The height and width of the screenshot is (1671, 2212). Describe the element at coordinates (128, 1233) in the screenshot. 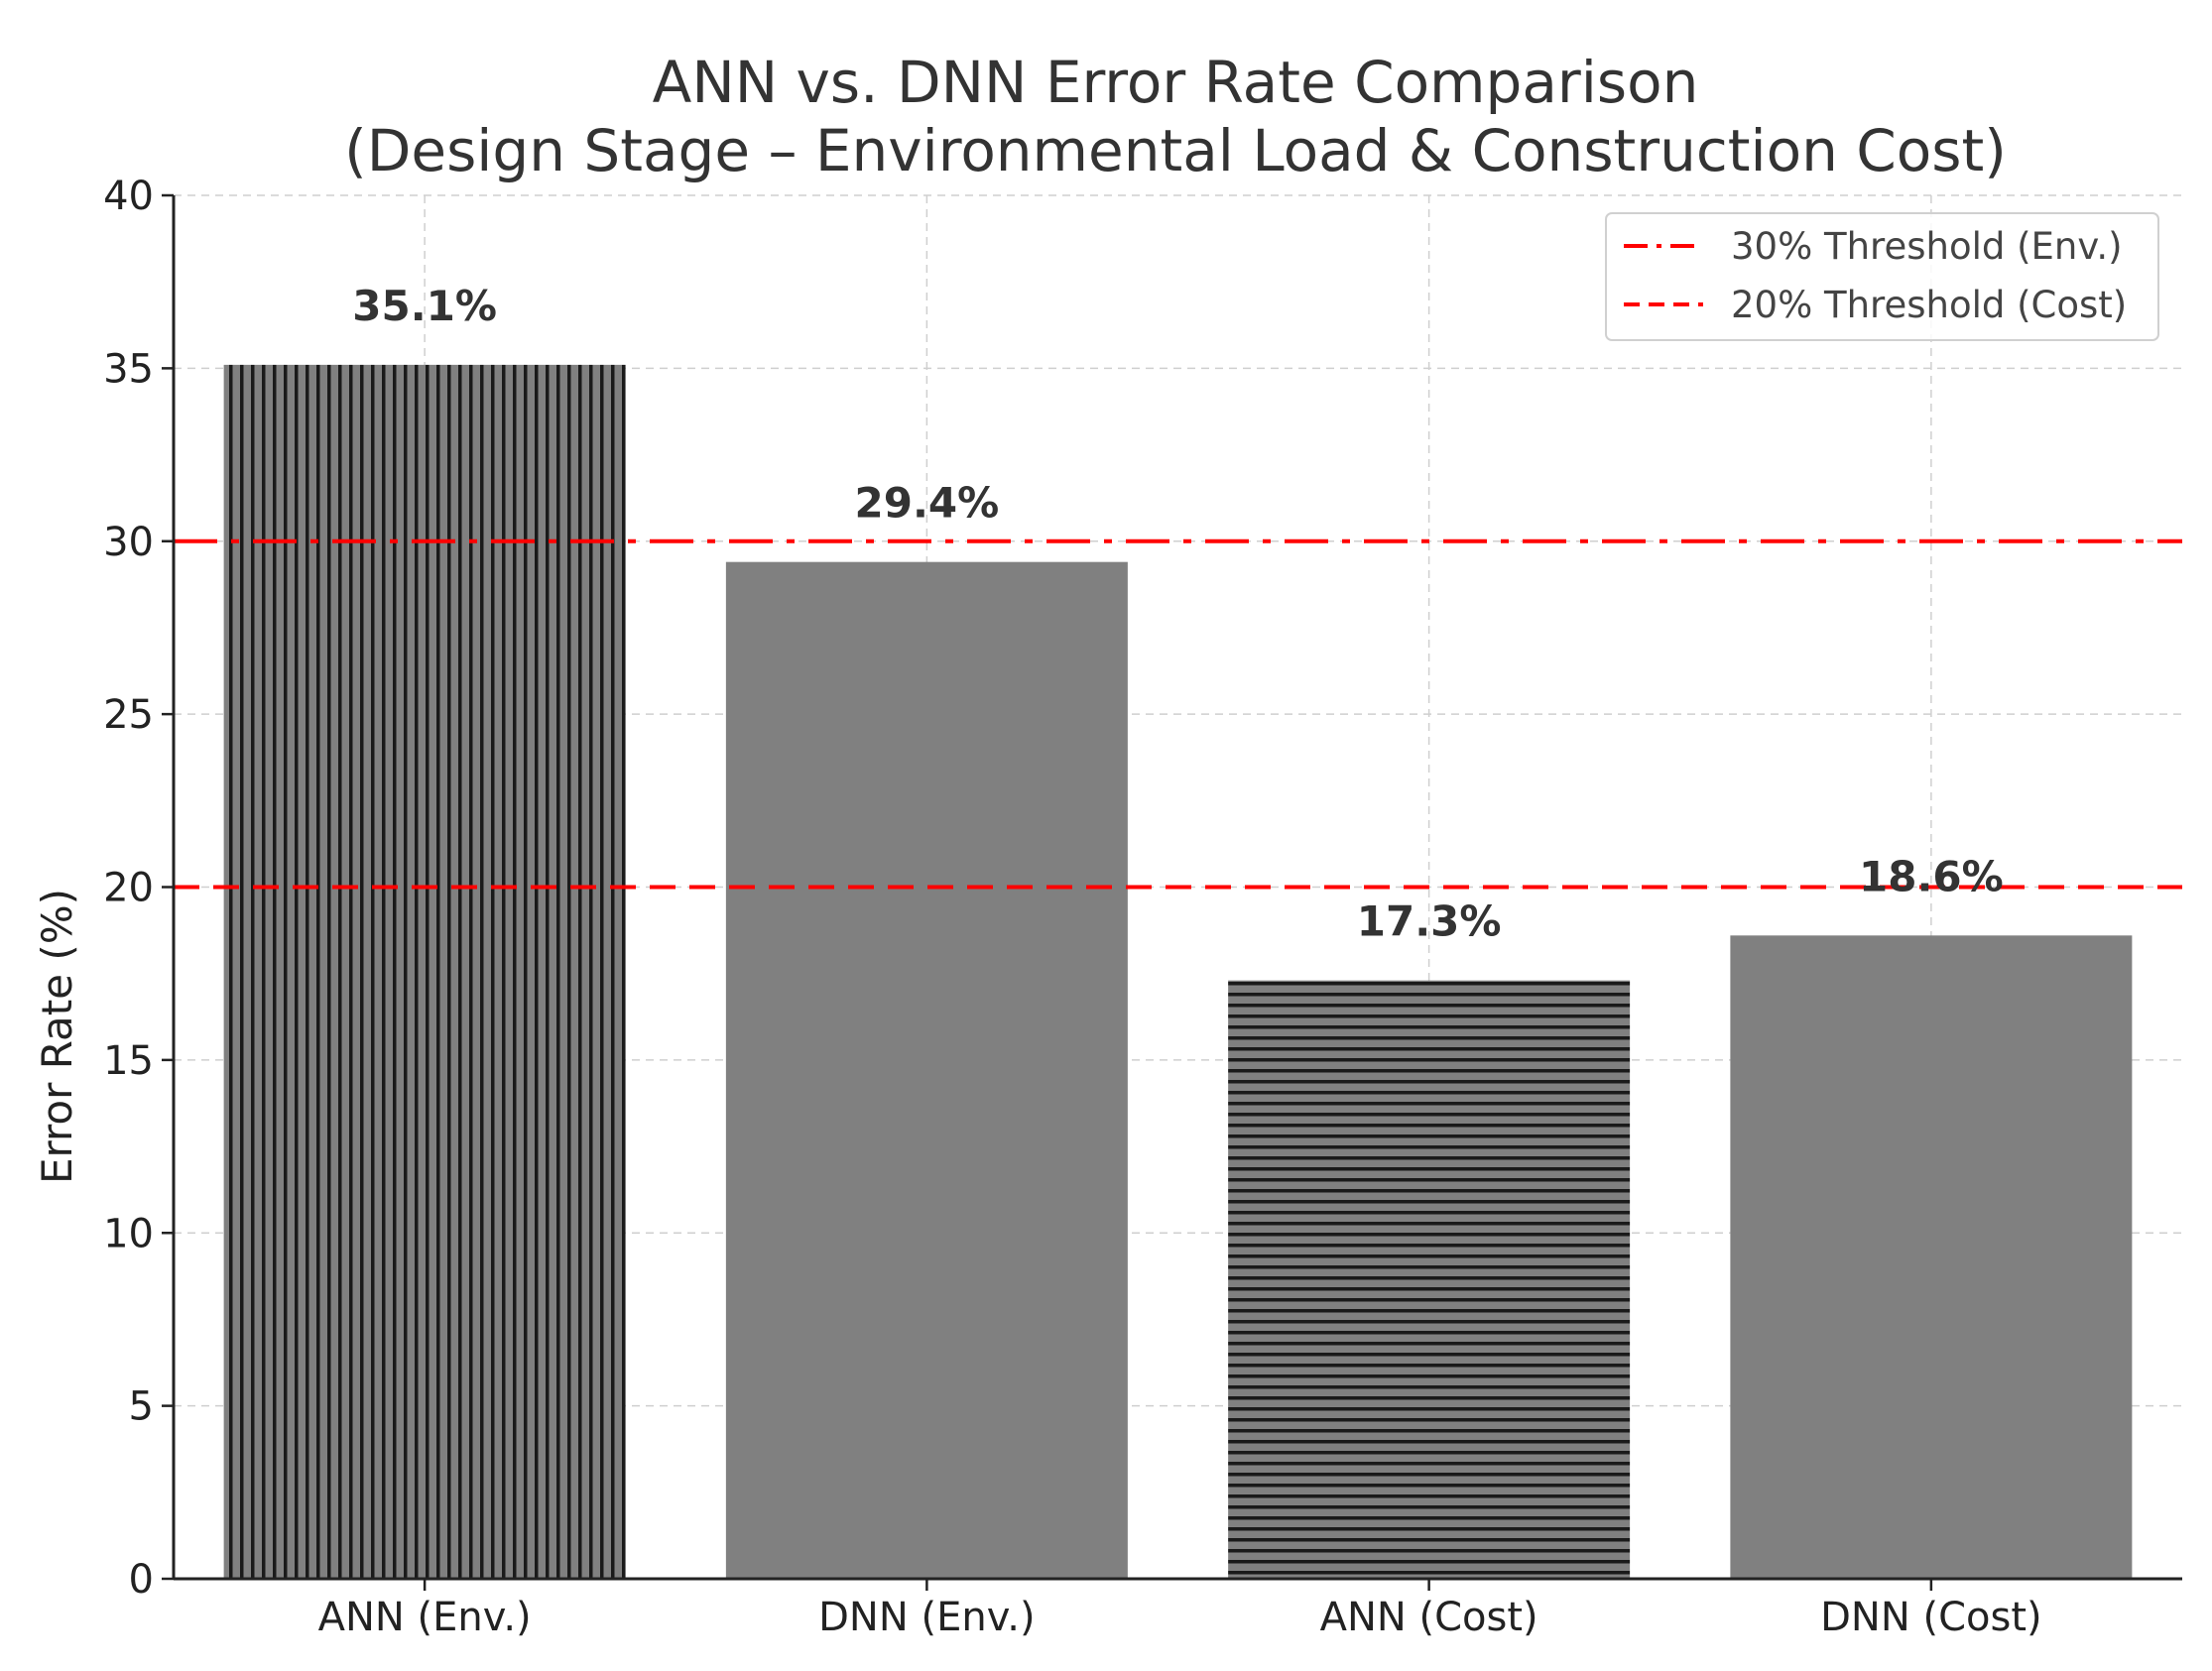

I see `y-tick-label-10: 10` at that location.